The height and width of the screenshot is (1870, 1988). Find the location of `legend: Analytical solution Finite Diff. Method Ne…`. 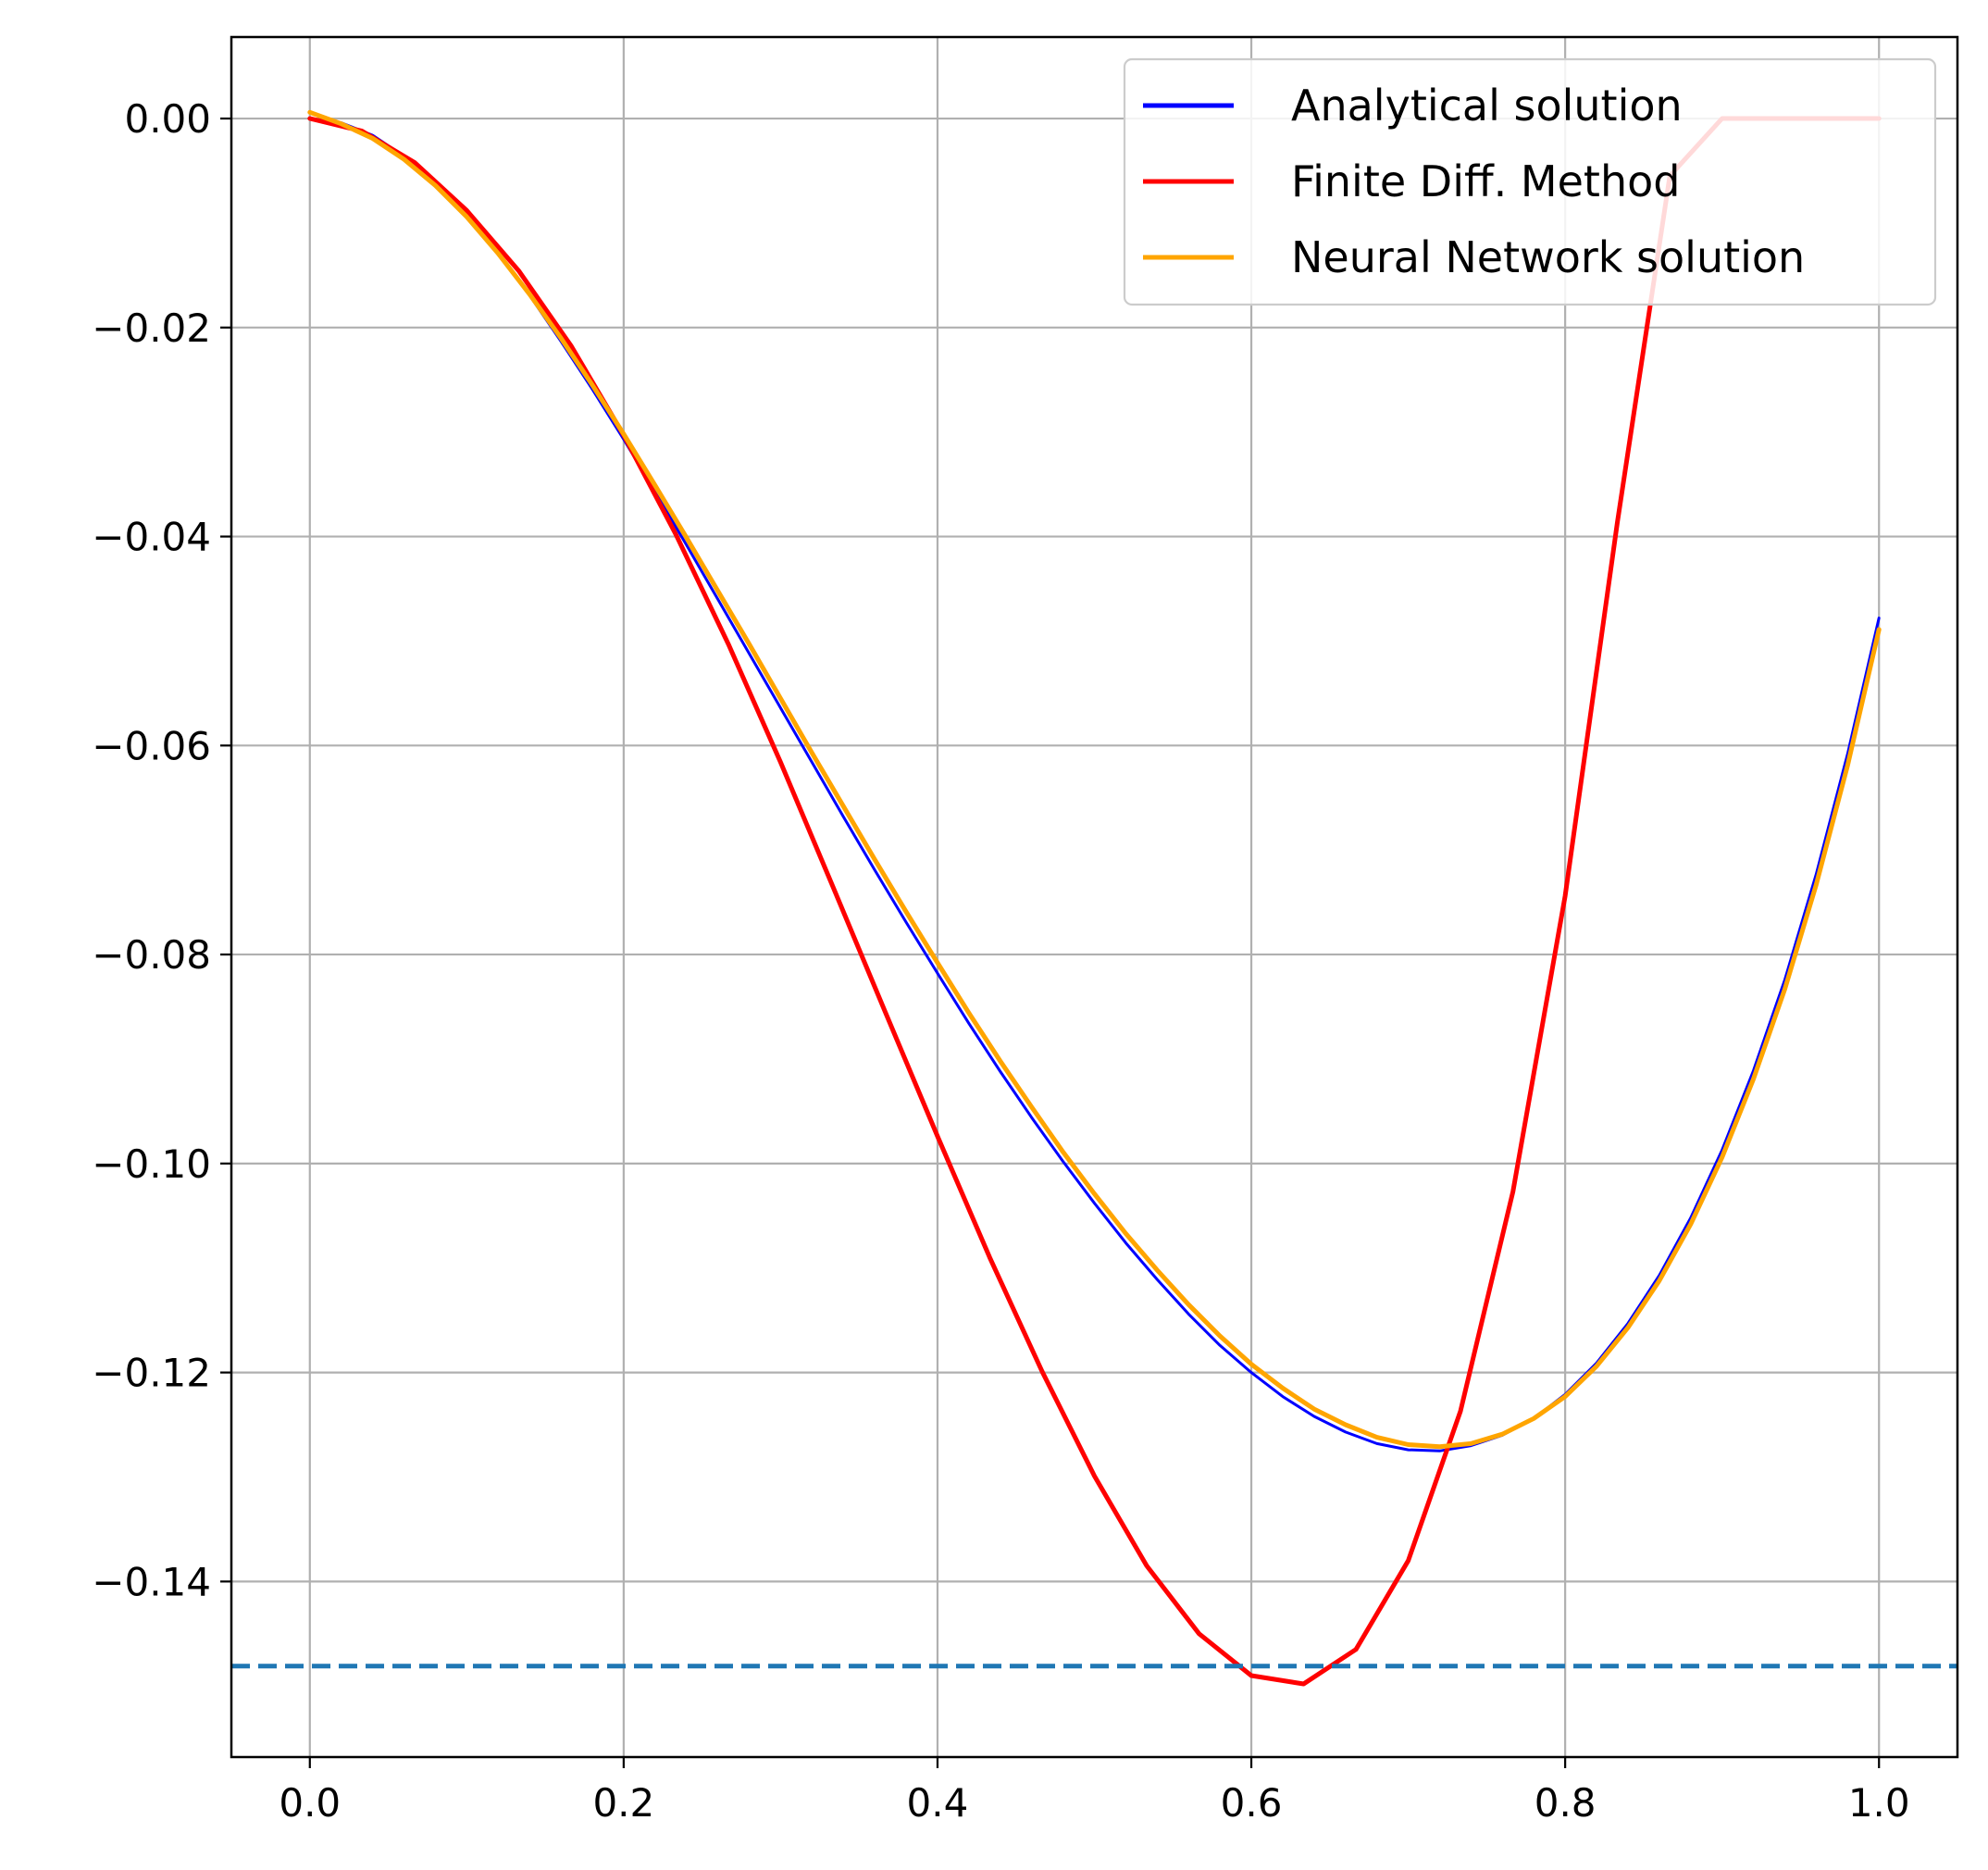

legend: Analytical solution Finite Diff. Method Ne… is located at coordinates (1530, 182).